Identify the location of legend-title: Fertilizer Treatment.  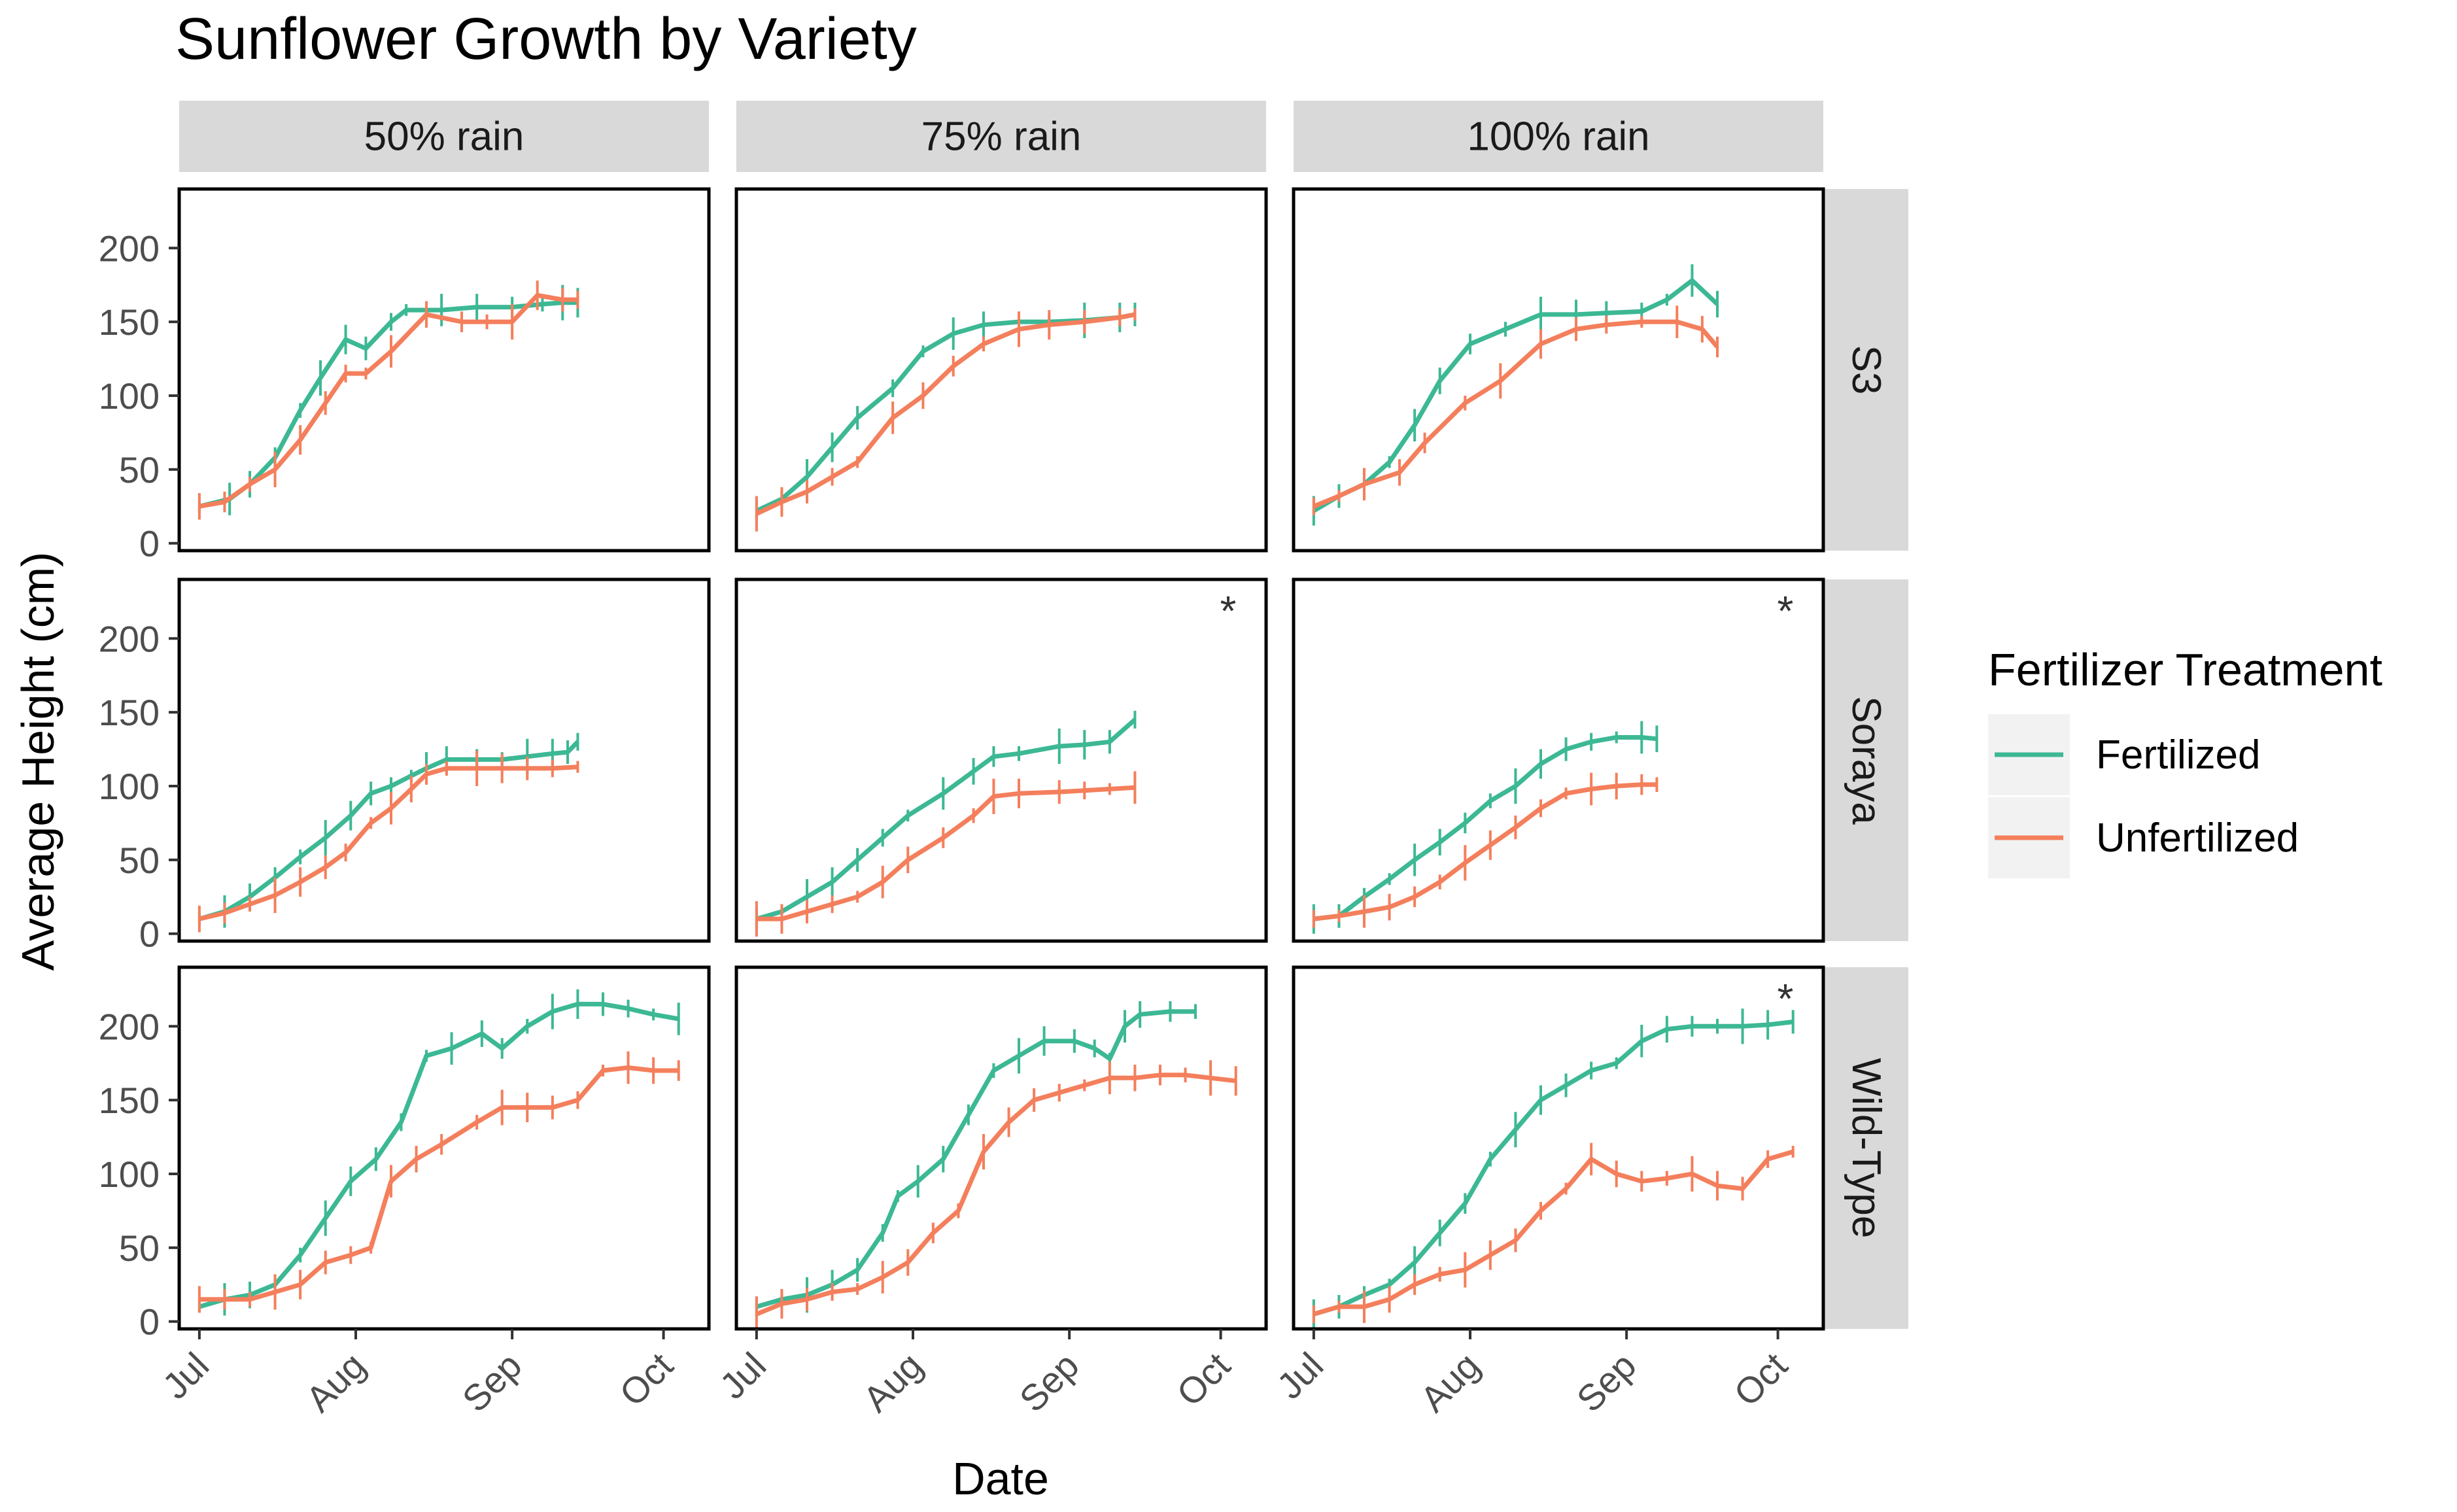
(2185, 669).